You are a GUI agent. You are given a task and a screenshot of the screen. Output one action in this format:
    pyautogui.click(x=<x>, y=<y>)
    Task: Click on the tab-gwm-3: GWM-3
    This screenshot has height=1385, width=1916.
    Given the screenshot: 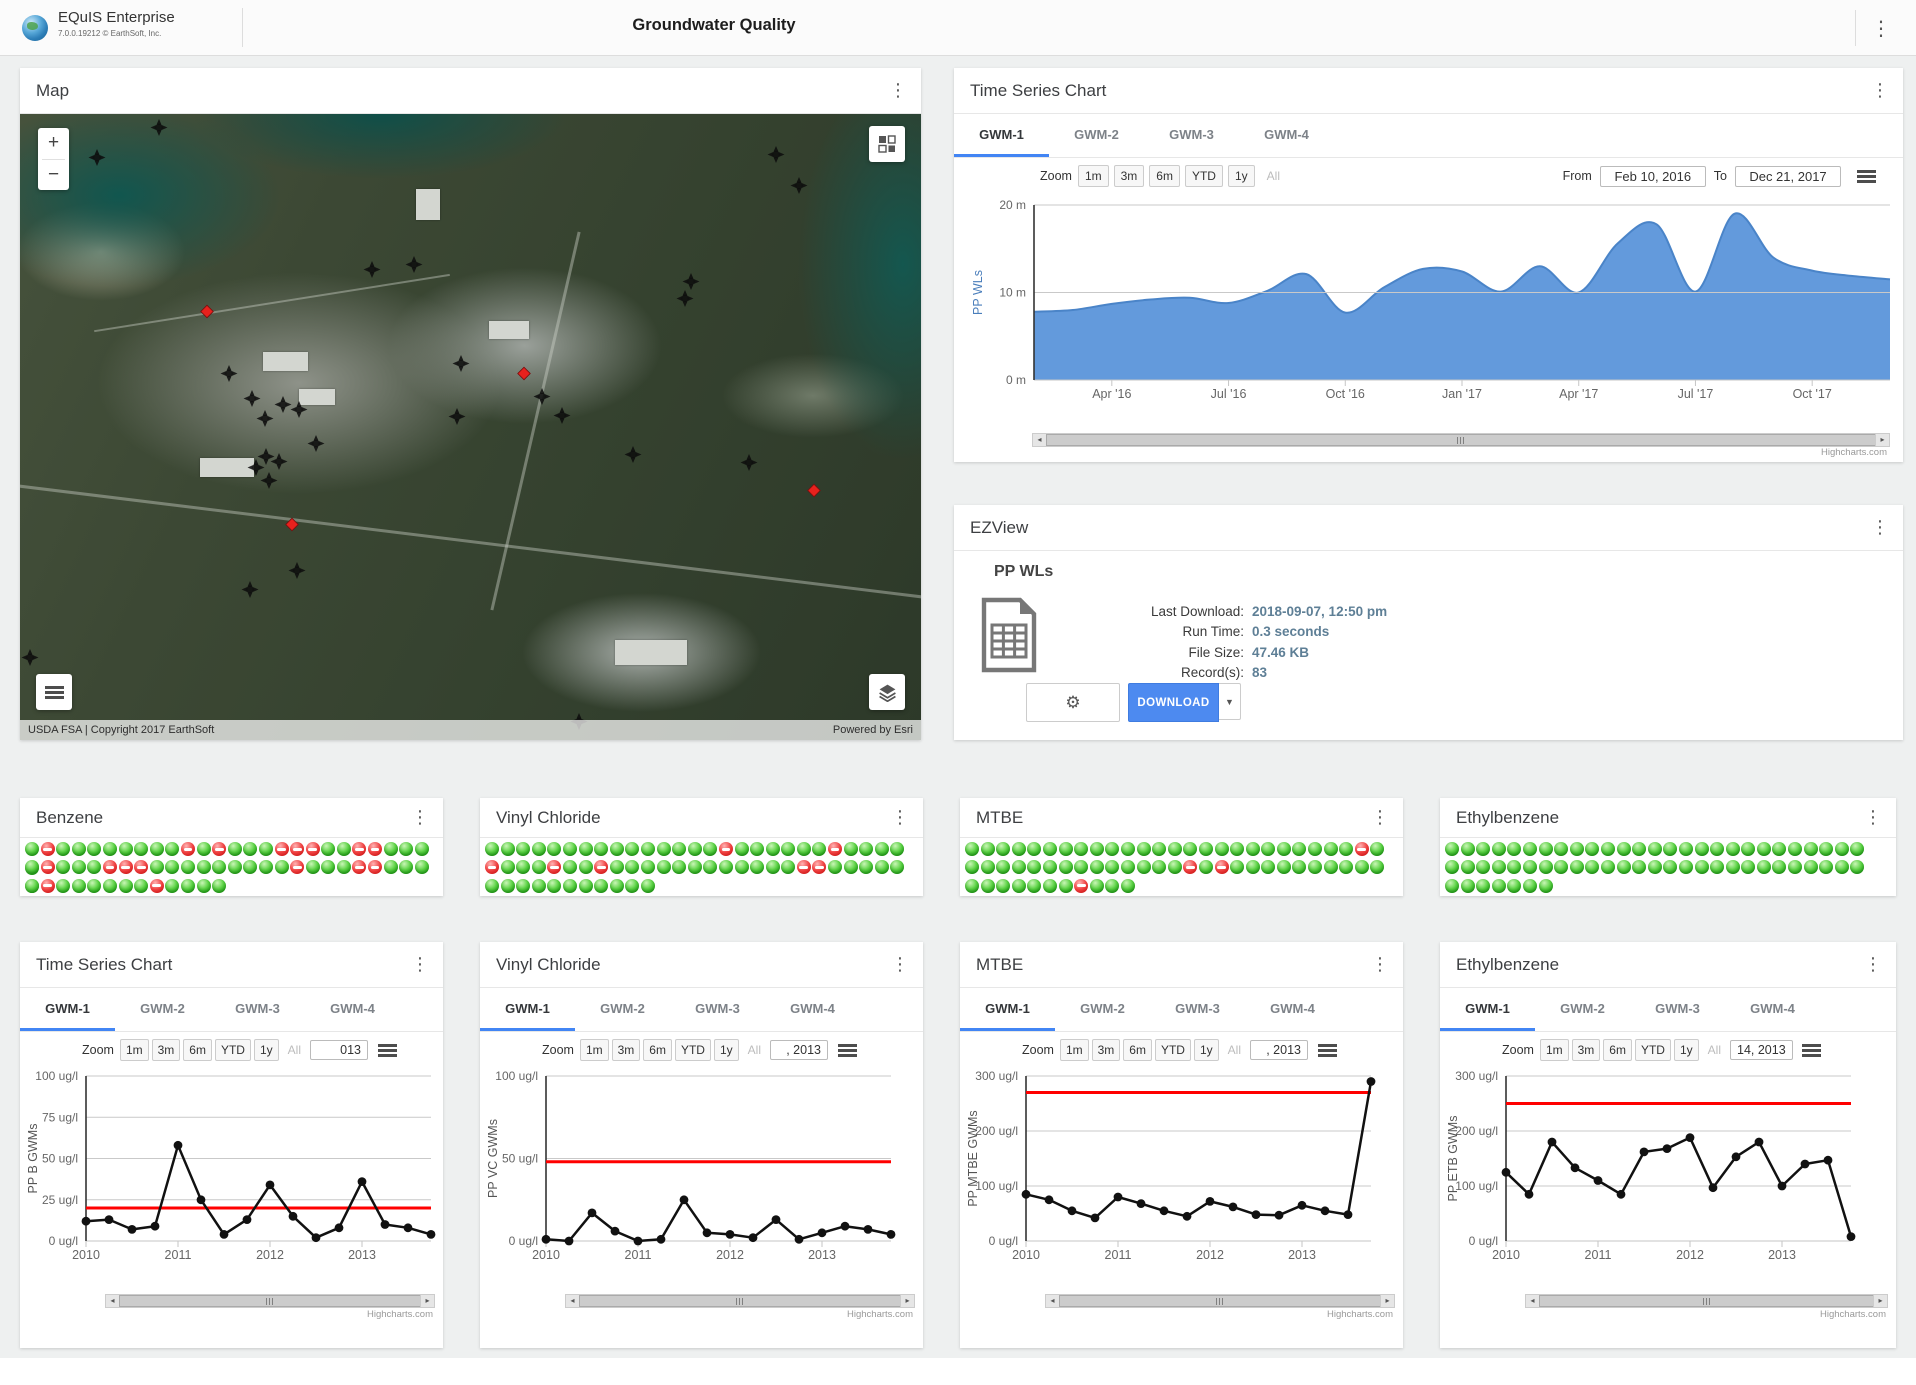 What is the action you would take?
    pyautogui.click(x=717, y=1008)
    